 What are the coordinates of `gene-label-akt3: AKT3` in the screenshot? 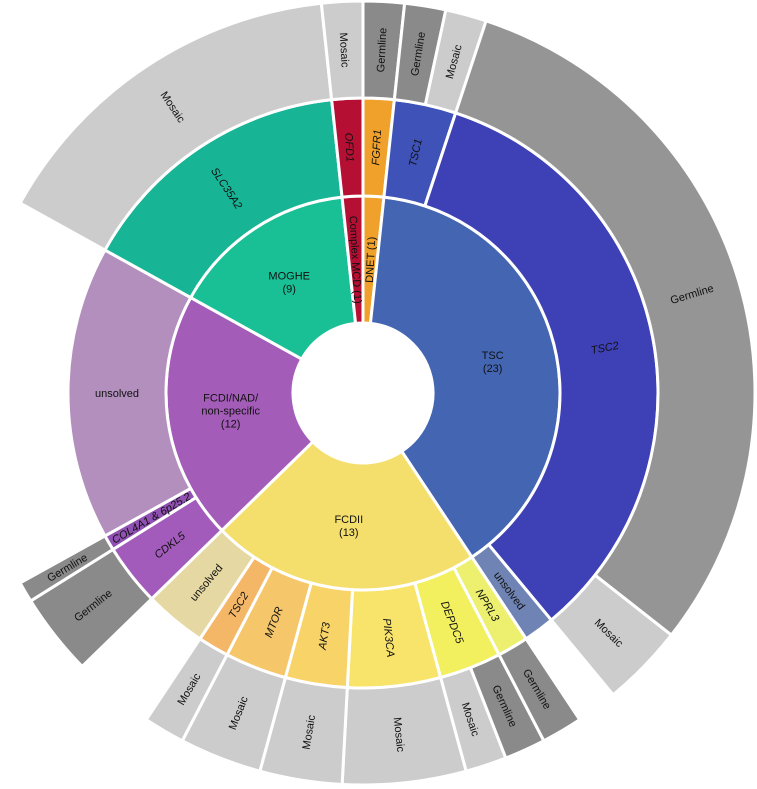 It's located at (325, 636).